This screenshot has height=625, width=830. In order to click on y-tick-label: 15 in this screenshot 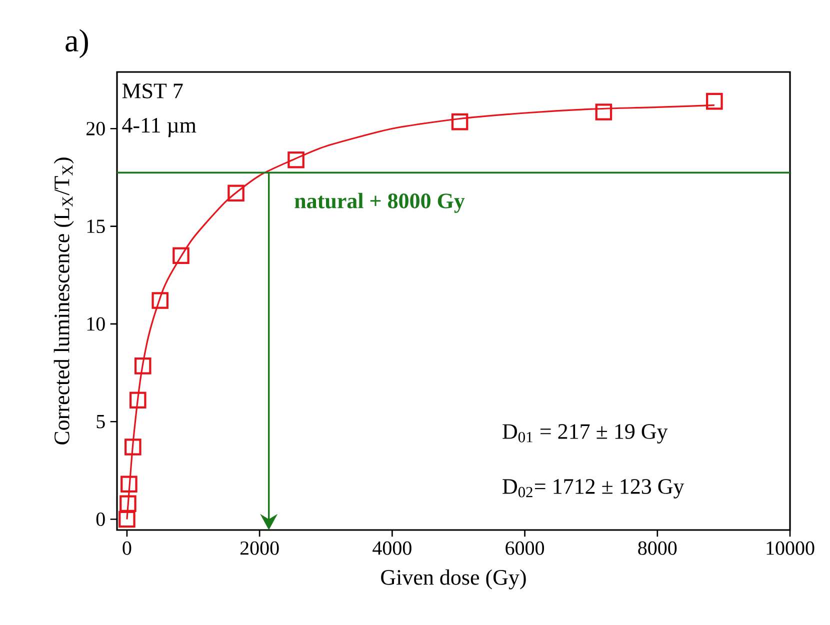, I will do `click(96, 226)`.